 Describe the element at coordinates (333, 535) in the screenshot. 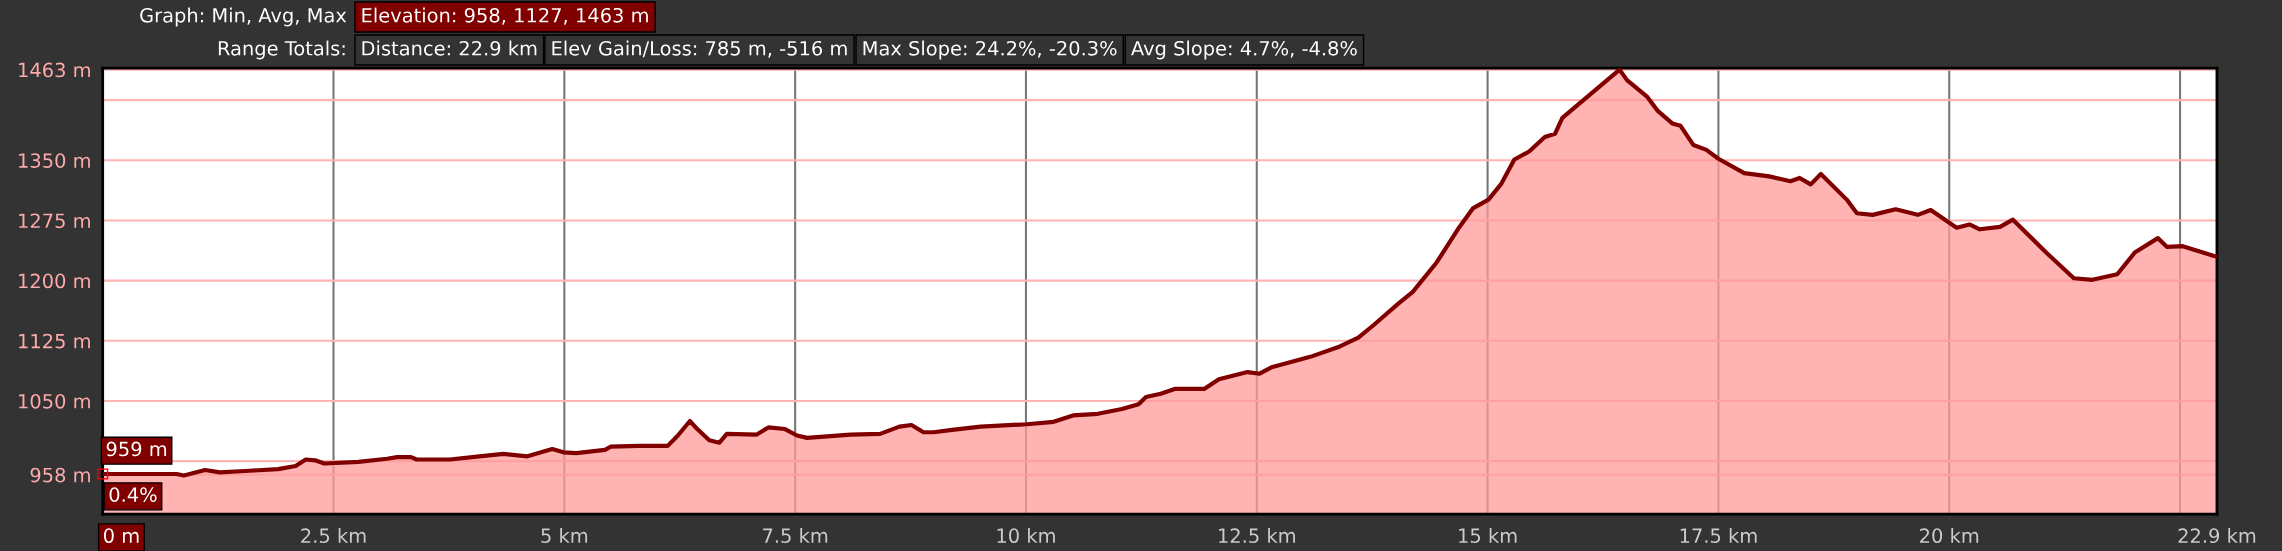

I see `x-tick-label: 2.5 km` at that location.